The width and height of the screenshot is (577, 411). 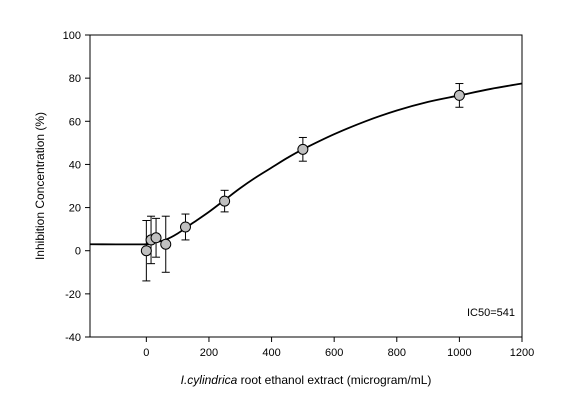 What do you see at coordinates (209, 380) in the screenshot?
I see `x-axis-label-italic: I.cylindrica` at bounding box center [209, 380].